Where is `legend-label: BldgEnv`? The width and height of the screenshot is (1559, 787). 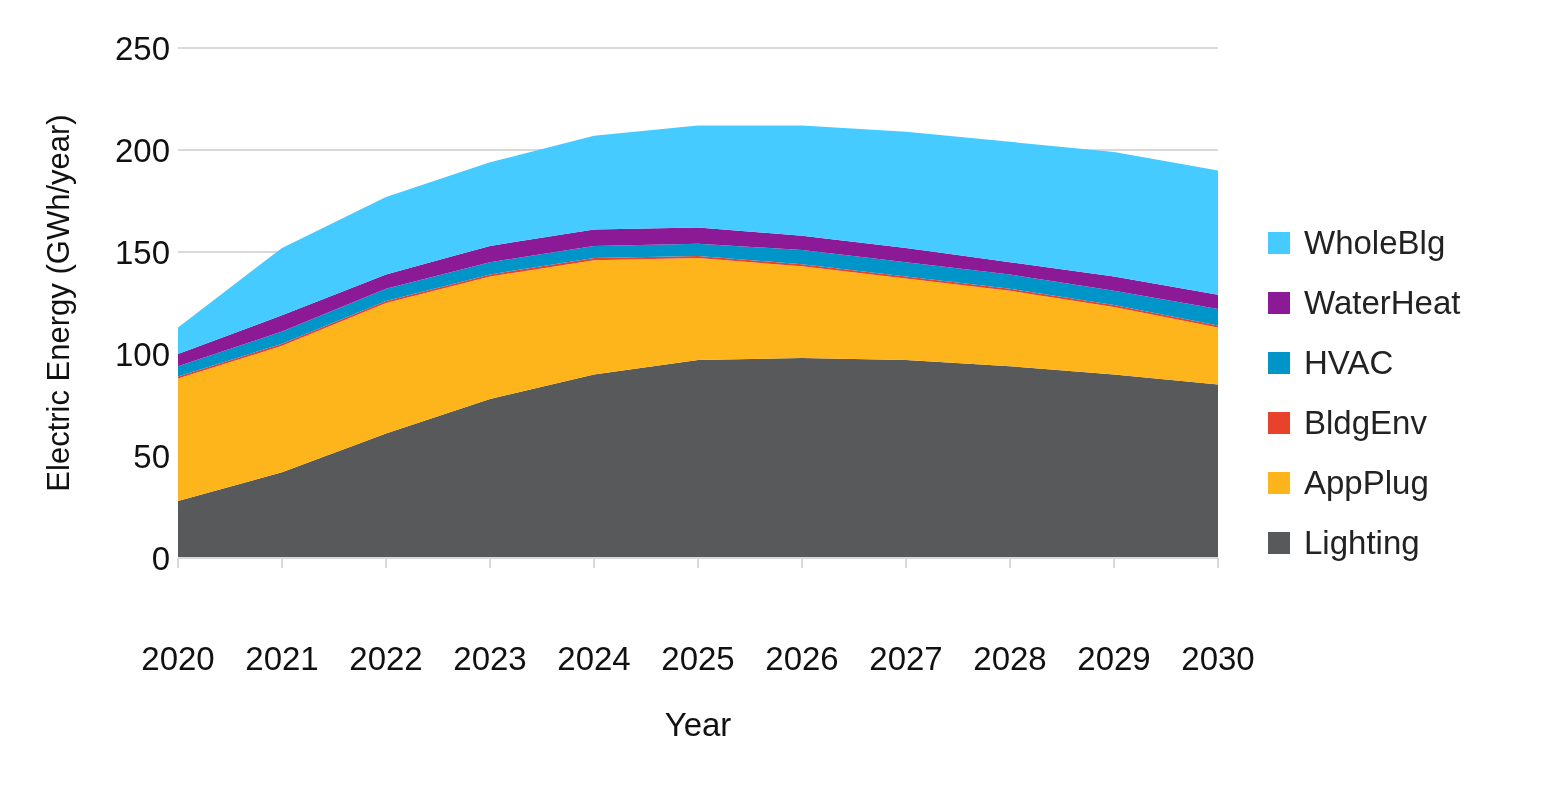
legend-label: BldgEnv is located at coordinates (1365, 423).